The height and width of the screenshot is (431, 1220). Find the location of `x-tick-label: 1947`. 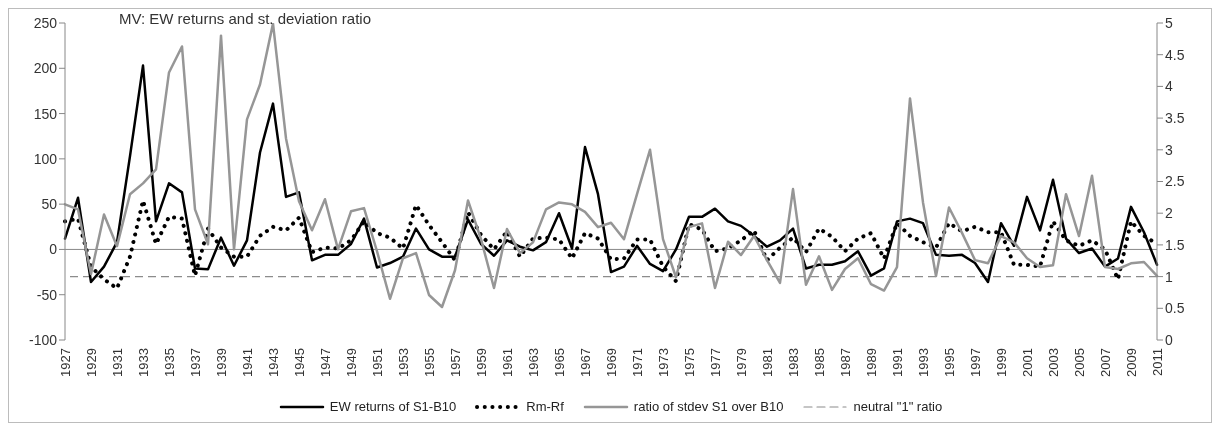

x-tick-label: 1947 is located at coordinates (325, 362).